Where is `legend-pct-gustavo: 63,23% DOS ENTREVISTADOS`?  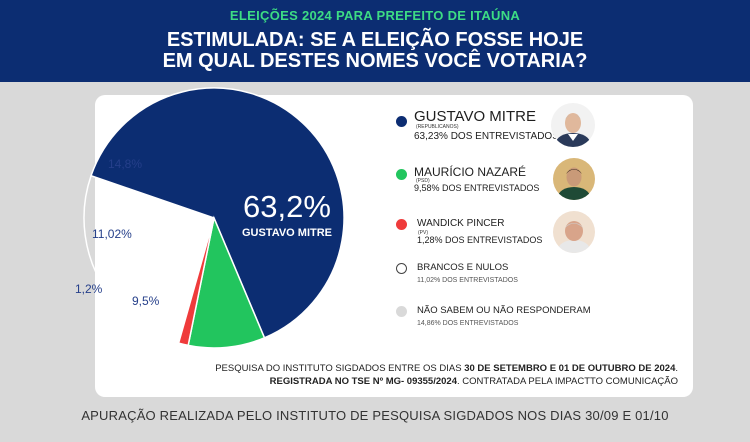
legend-pct-gustavo: 63,23% DOS ENTREVISTADOS is located at coordinates (486, 136).